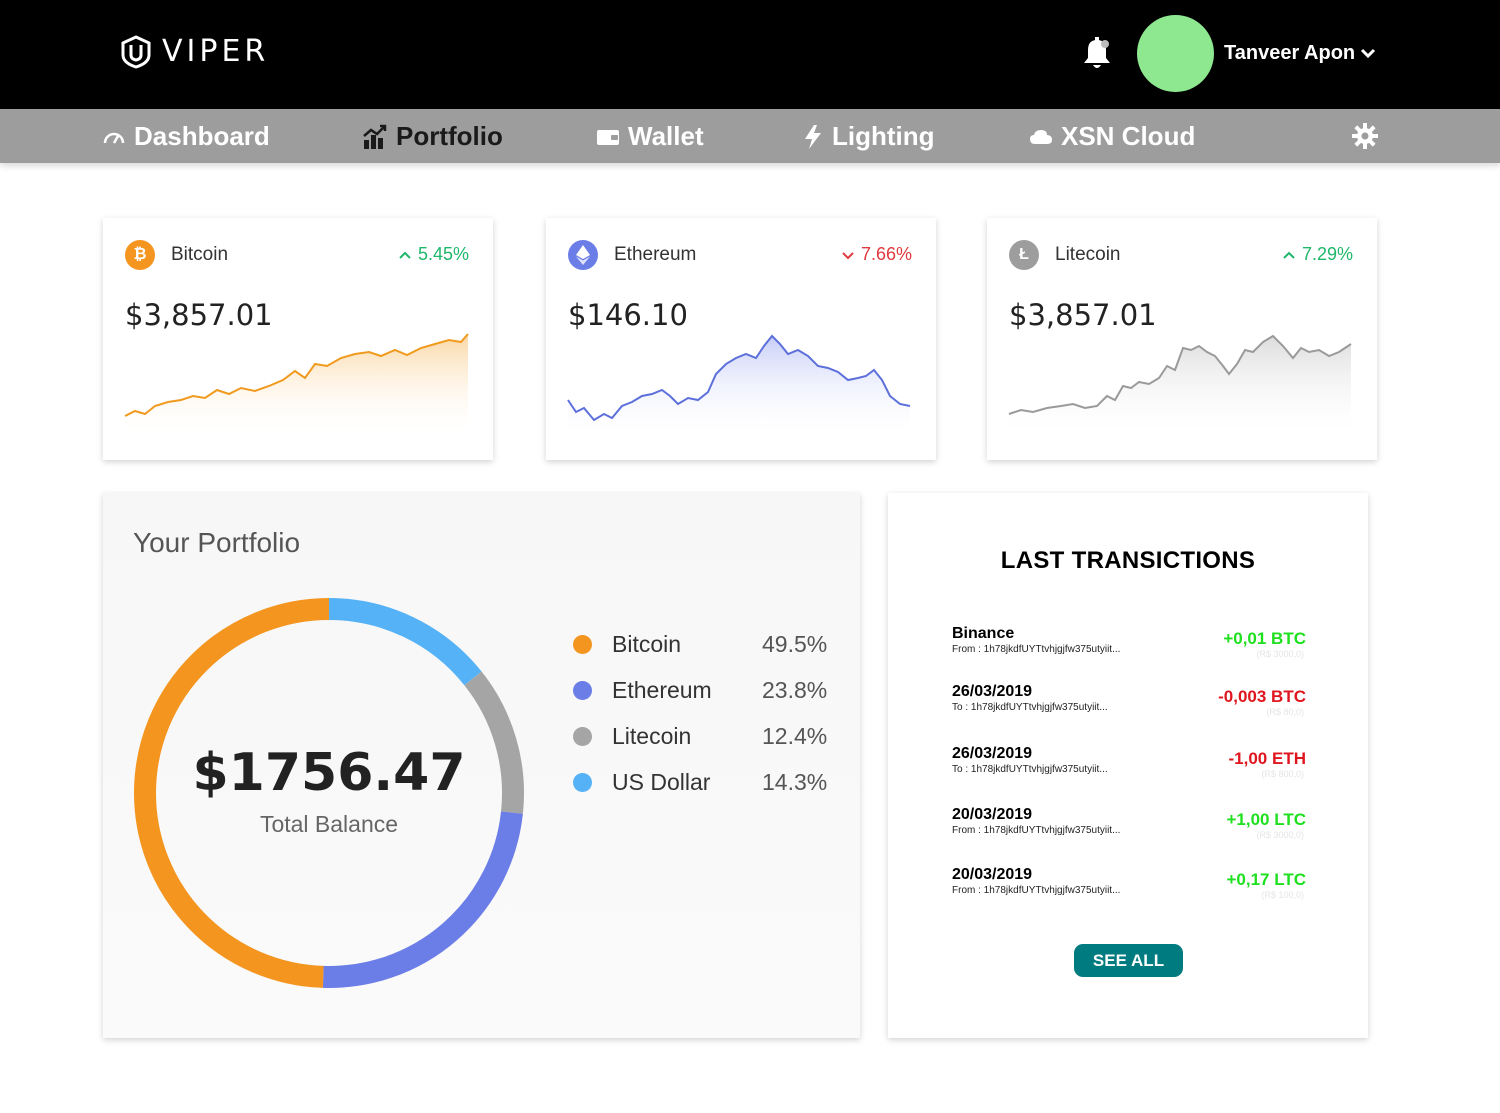 This screenshot has width=1500, height=1113. Describe the element at coordinates (1175, 53) in the screenshot. I see `avatar` at that location.